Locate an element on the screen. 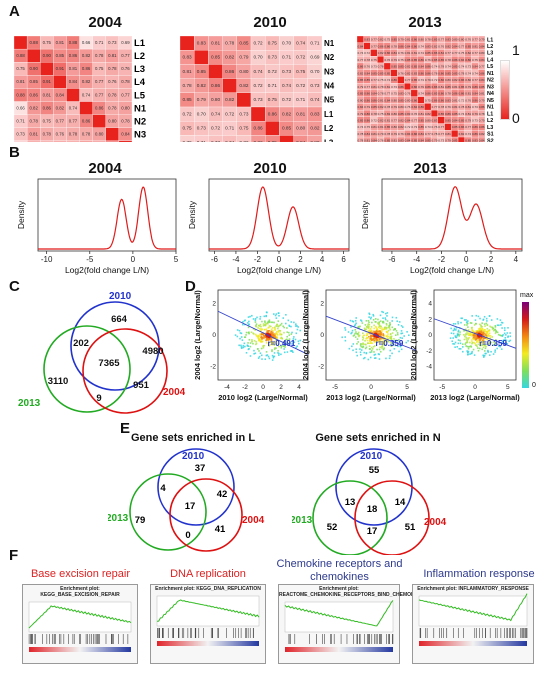  legend-min-label: 0 is located at coordinates (516, 118).